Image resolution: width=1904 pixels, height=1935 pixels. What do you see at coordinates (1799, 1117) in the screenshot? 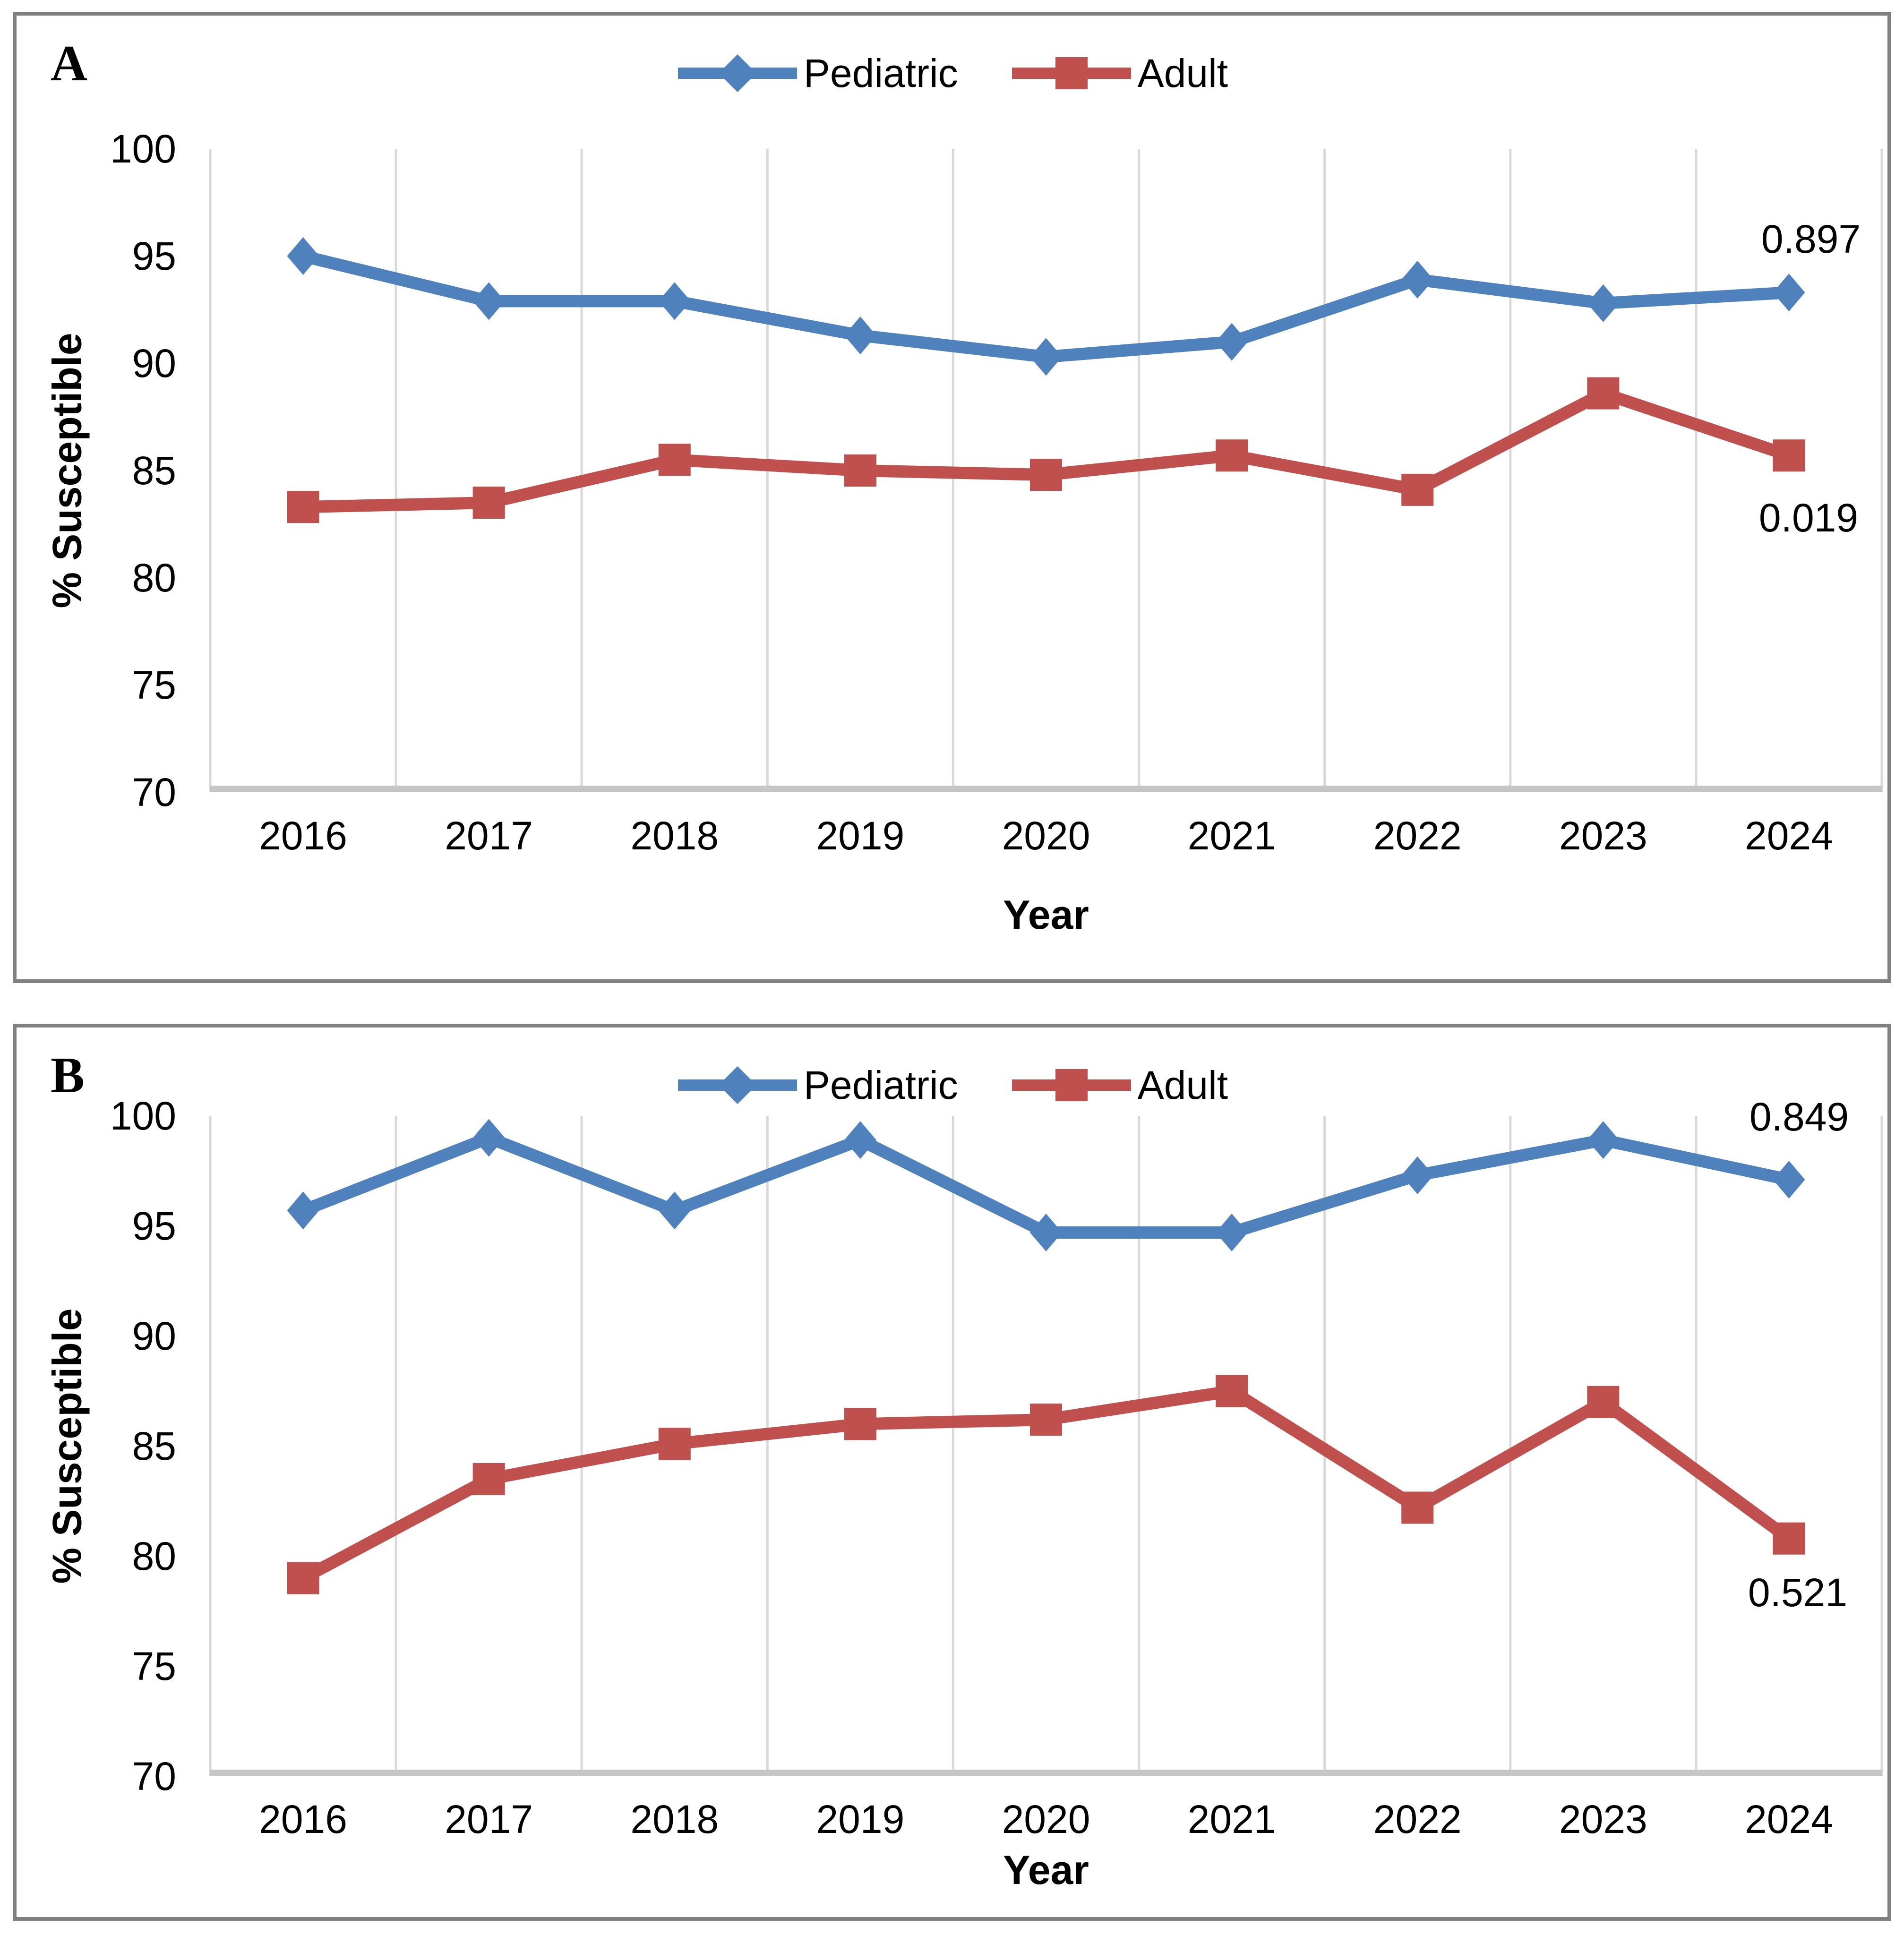
I see `p-value-pediatric: 0.849` at bounding box center [1799, 1117].